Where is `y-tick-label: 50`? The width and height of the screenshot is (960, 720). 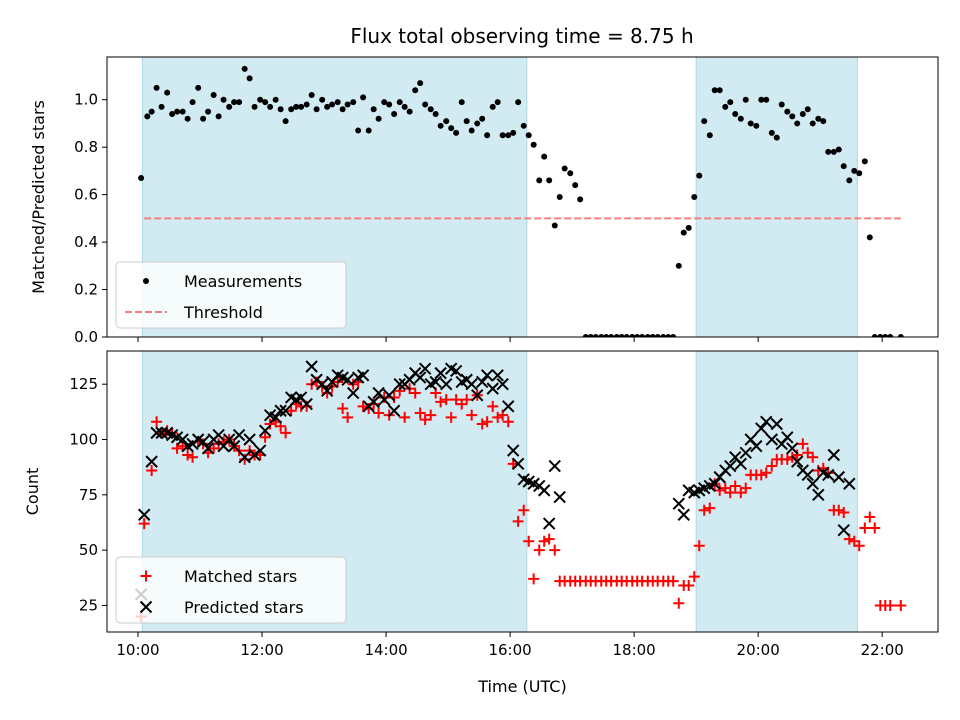 y-tick-label: 50 is located at coordinates (88, 550).